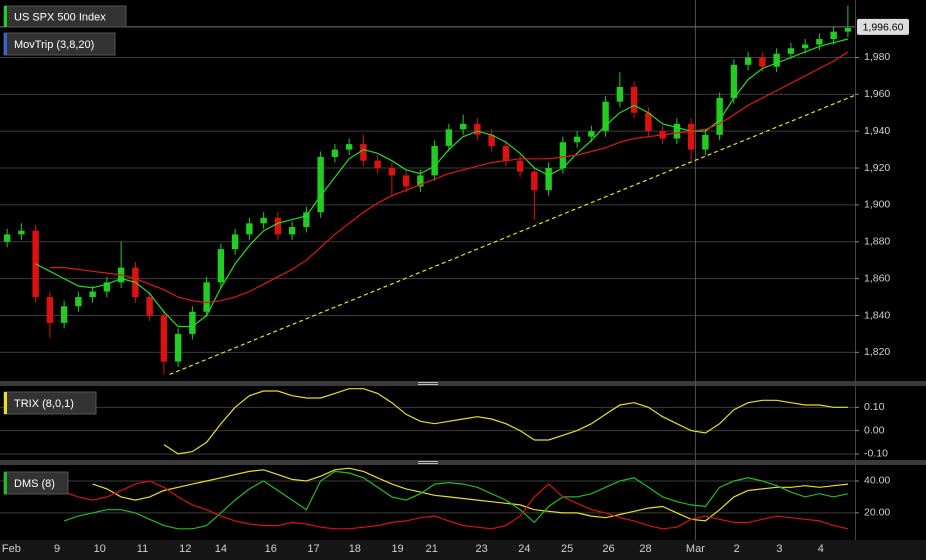  What do you see at coordinates (44, 404) in the screenshot?
I see `legend-title: TRIX (8,0,1)` at bounding box center [44, 404].